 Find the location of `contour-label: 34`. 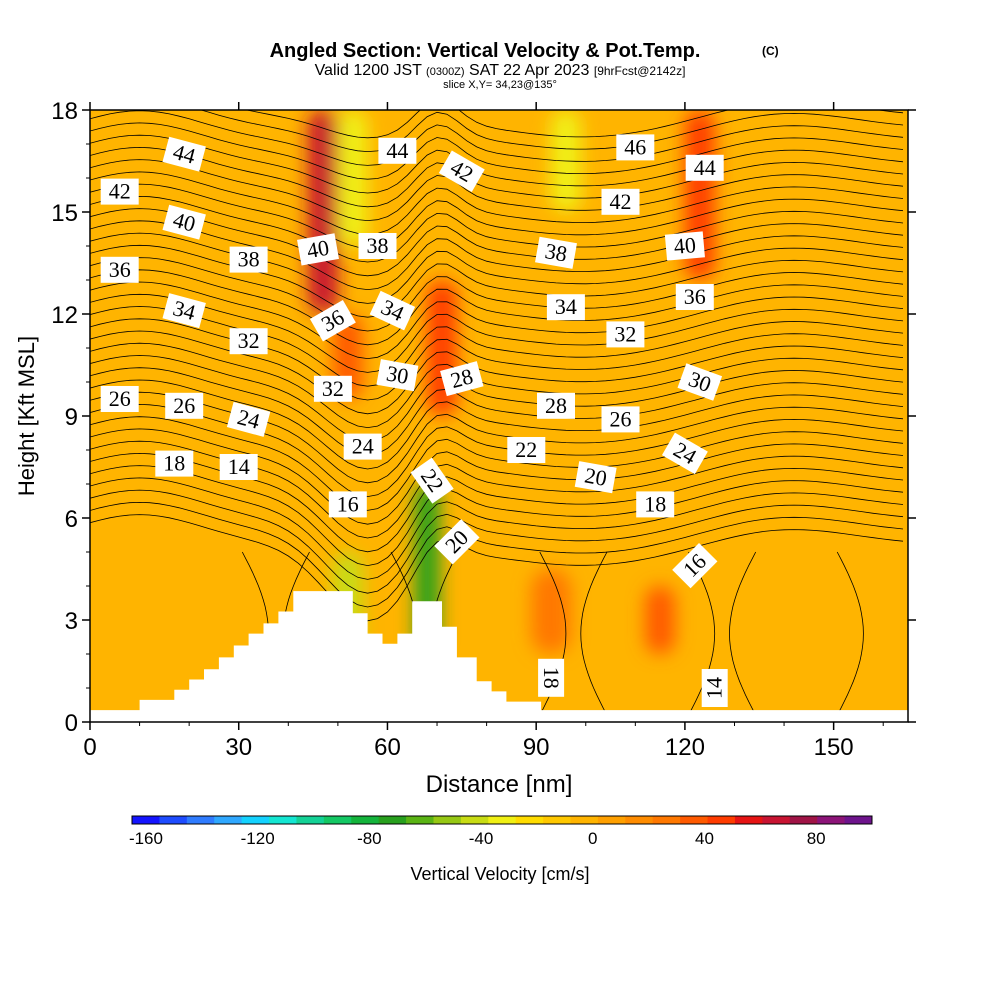

contour-label: 34 is located at coordinates (184, 311).